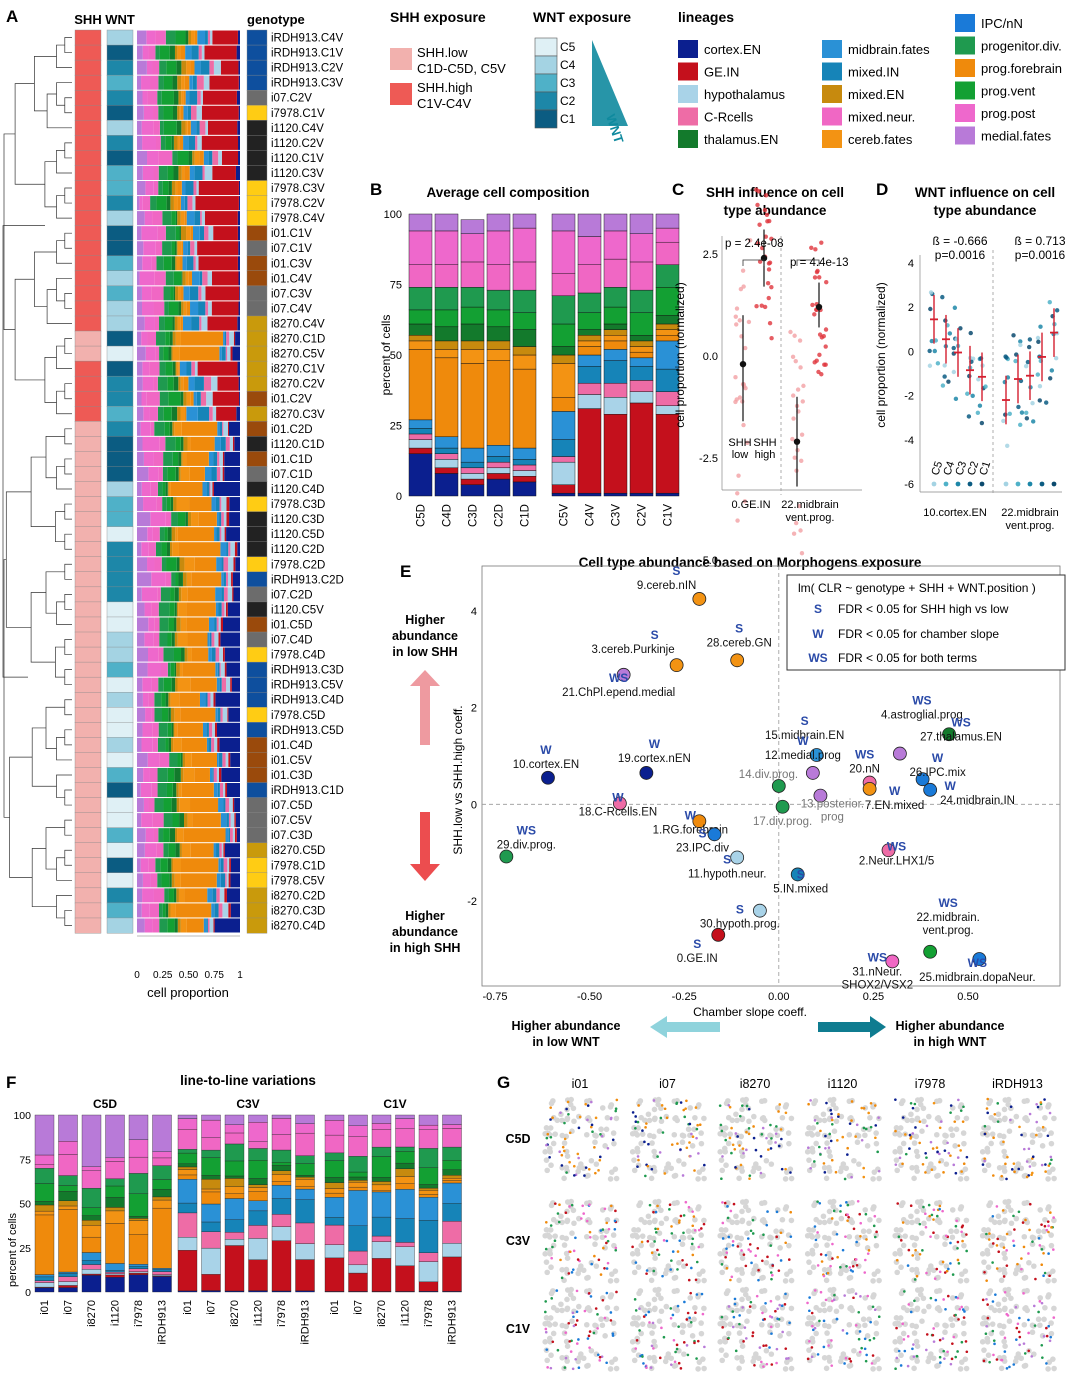 The image size is (1080, 1373). Describe the element at coordinates (702, 848) in the screenshot. I see `e-point-label: 23.IPC.div` at that location.